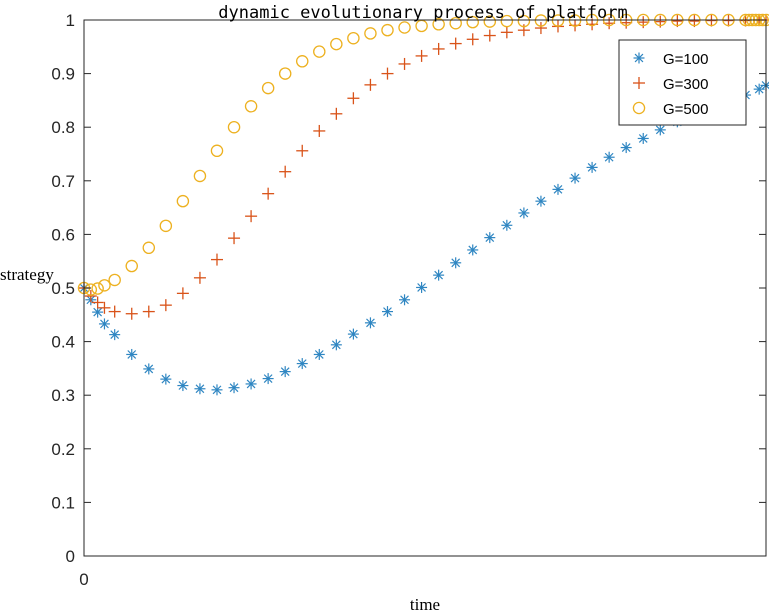 This screenshot has height=613, width=769. What do you see at coordinates (63, 234) in the screenshot?
I see `y-tick-label: 0.6` at bounding box center [63, 234].